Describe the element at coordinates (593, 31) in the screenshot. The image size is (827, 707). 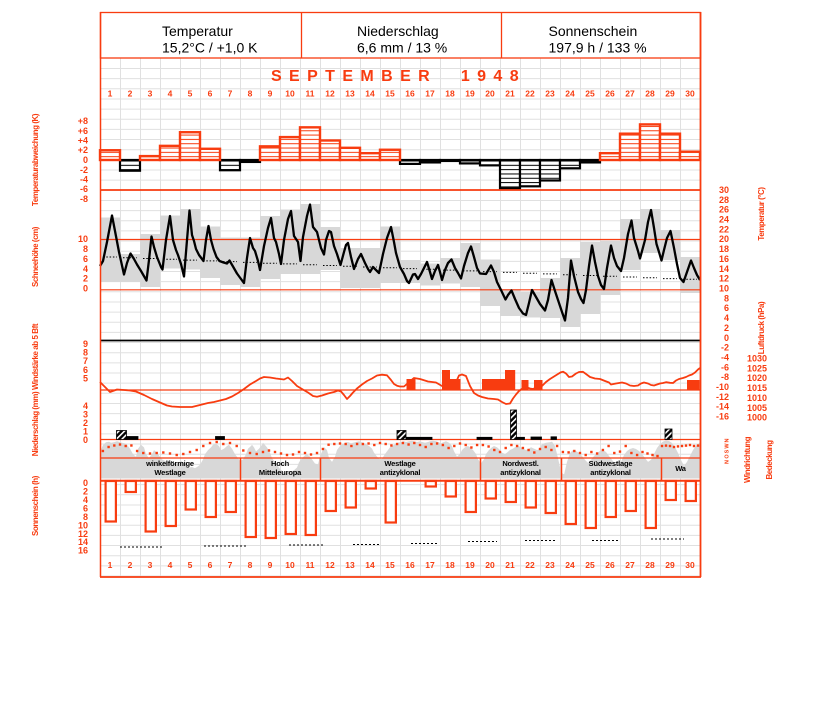
I see `svg-text: Sonnenschein` at that location.